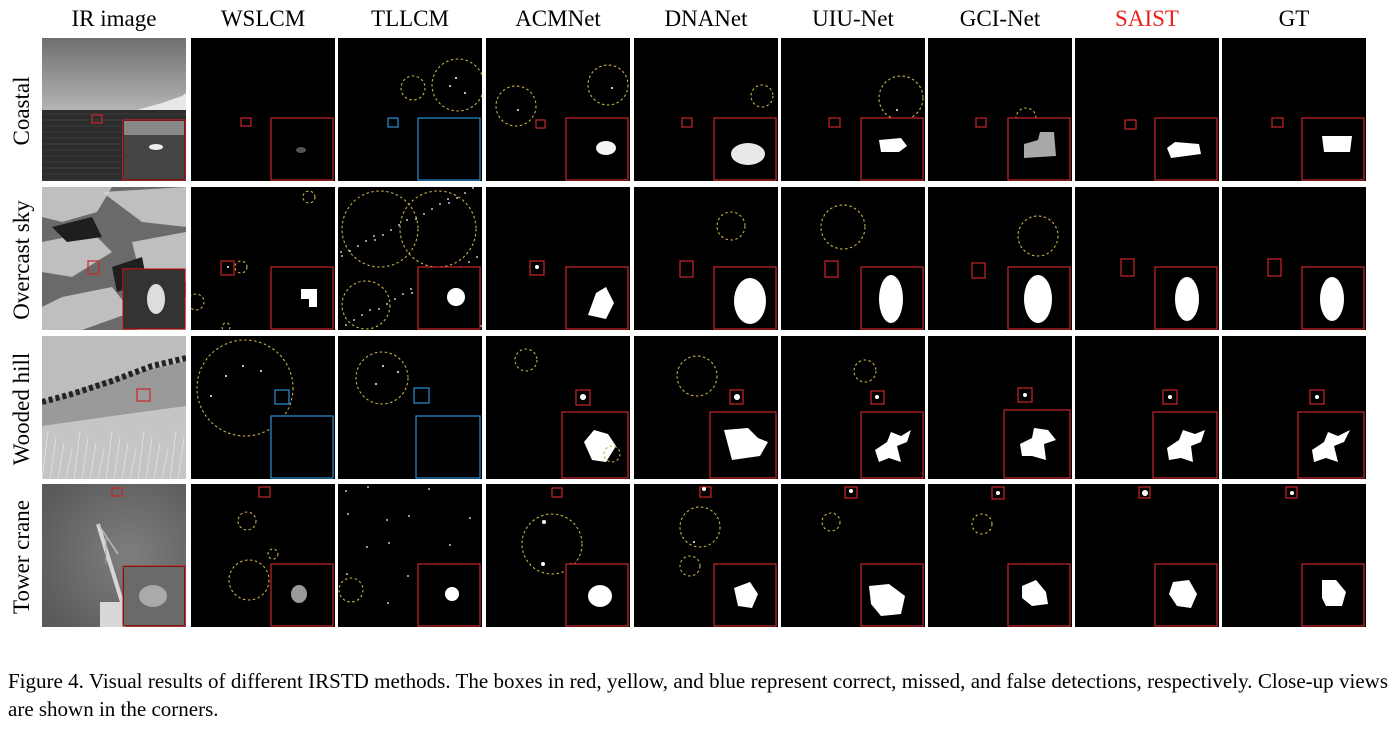 Image resolution: width=1394 pixels, height=737 pixels. What do you see at coordinates (22, 556) in the screenshot?
I see `row-label-tower-crane: Tower crane` at bounding box center [22, 556].